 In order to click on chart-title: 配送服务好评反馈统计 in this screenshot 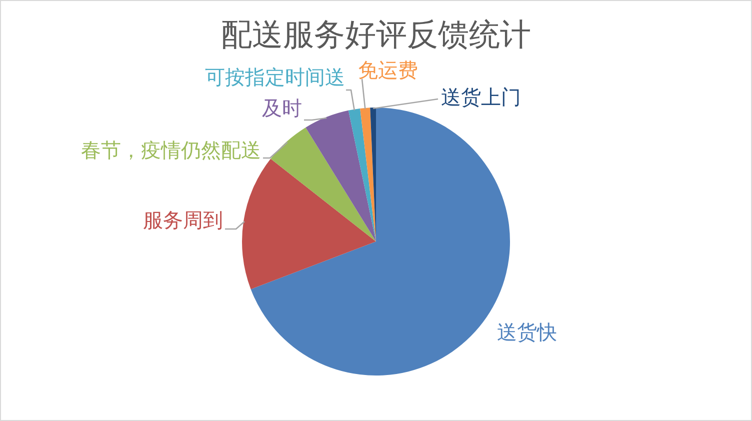, I will do `click(376, 34)`.